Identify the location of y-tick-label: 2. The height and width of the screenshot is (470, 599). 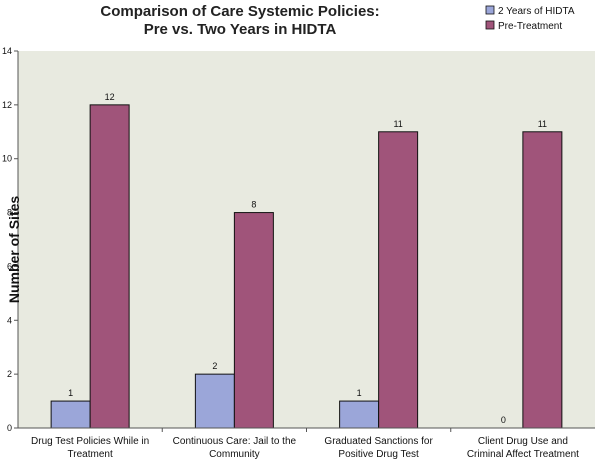
(9, 374).